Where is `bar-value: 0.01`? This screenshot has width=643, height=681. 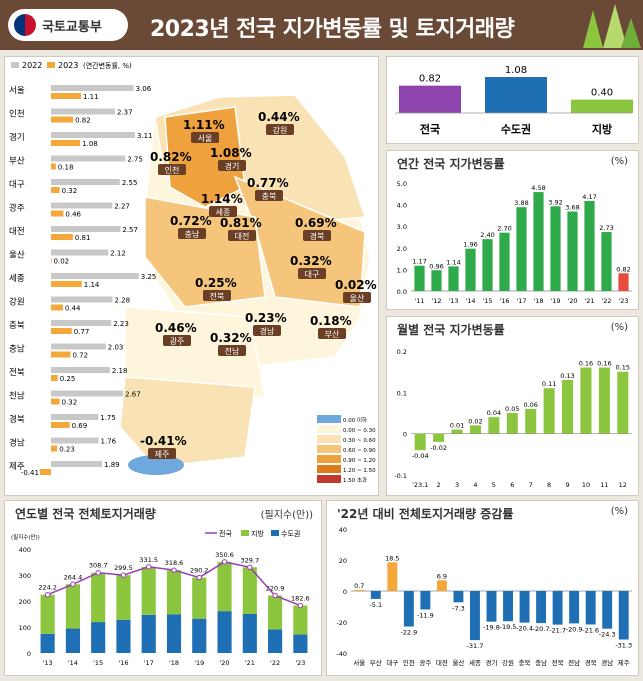 bar-value: 0.01 is located at coordinates (457, 426).